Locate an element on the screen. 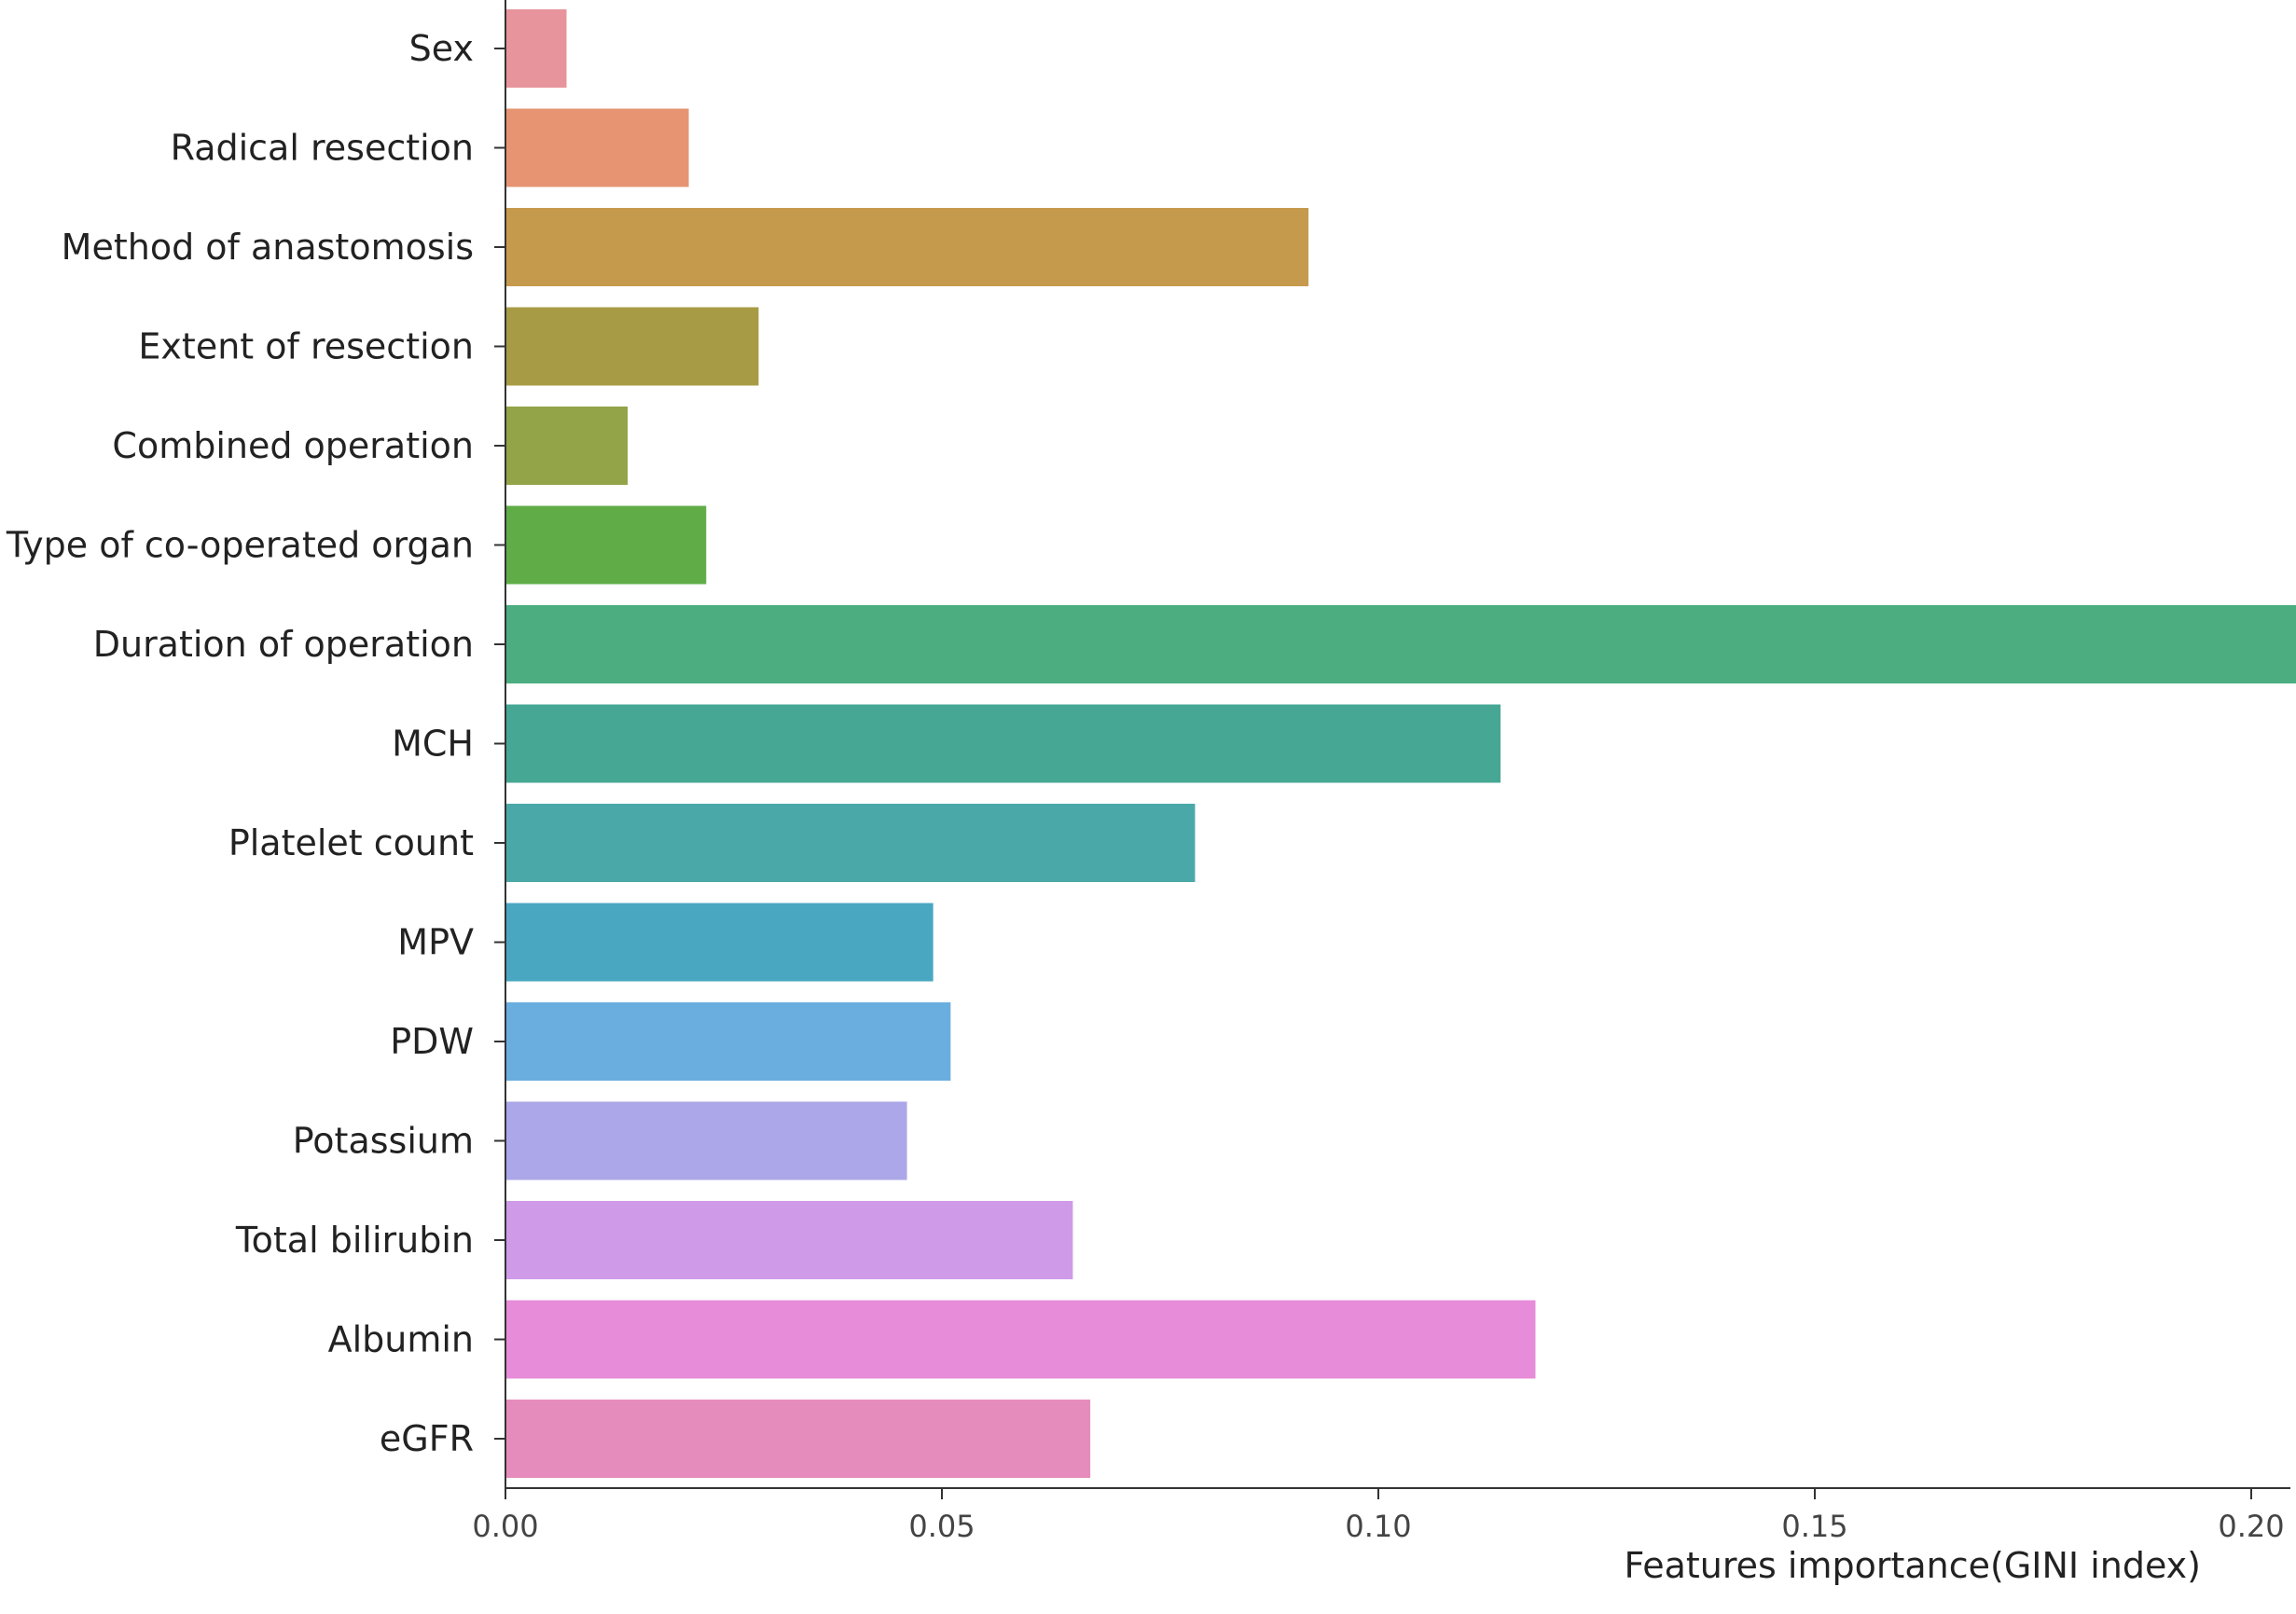  y-tick-label: Method of anastomosis is located at coordinates (268, 248).